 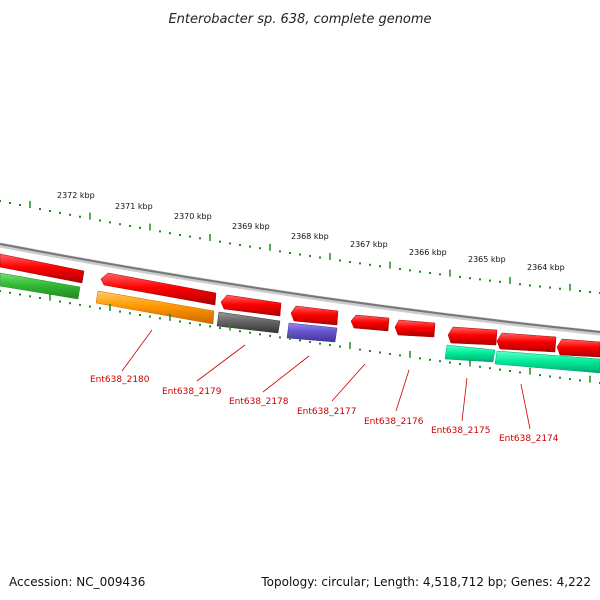 I want to click on label-leaders, so click(x=326, y=379).